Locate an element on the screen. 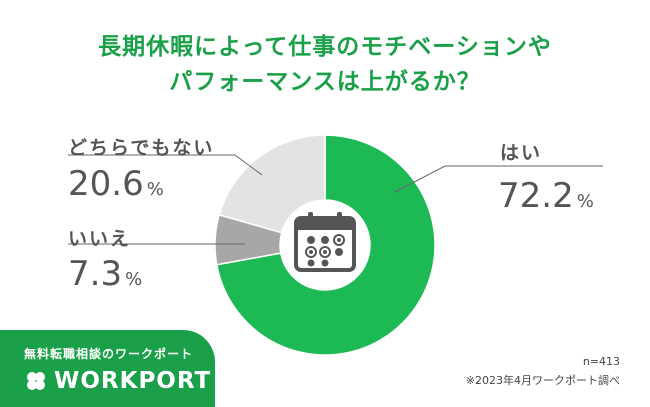 This screenshot has height=407, width=650. leader-neither is located at coordinates (165, 165).